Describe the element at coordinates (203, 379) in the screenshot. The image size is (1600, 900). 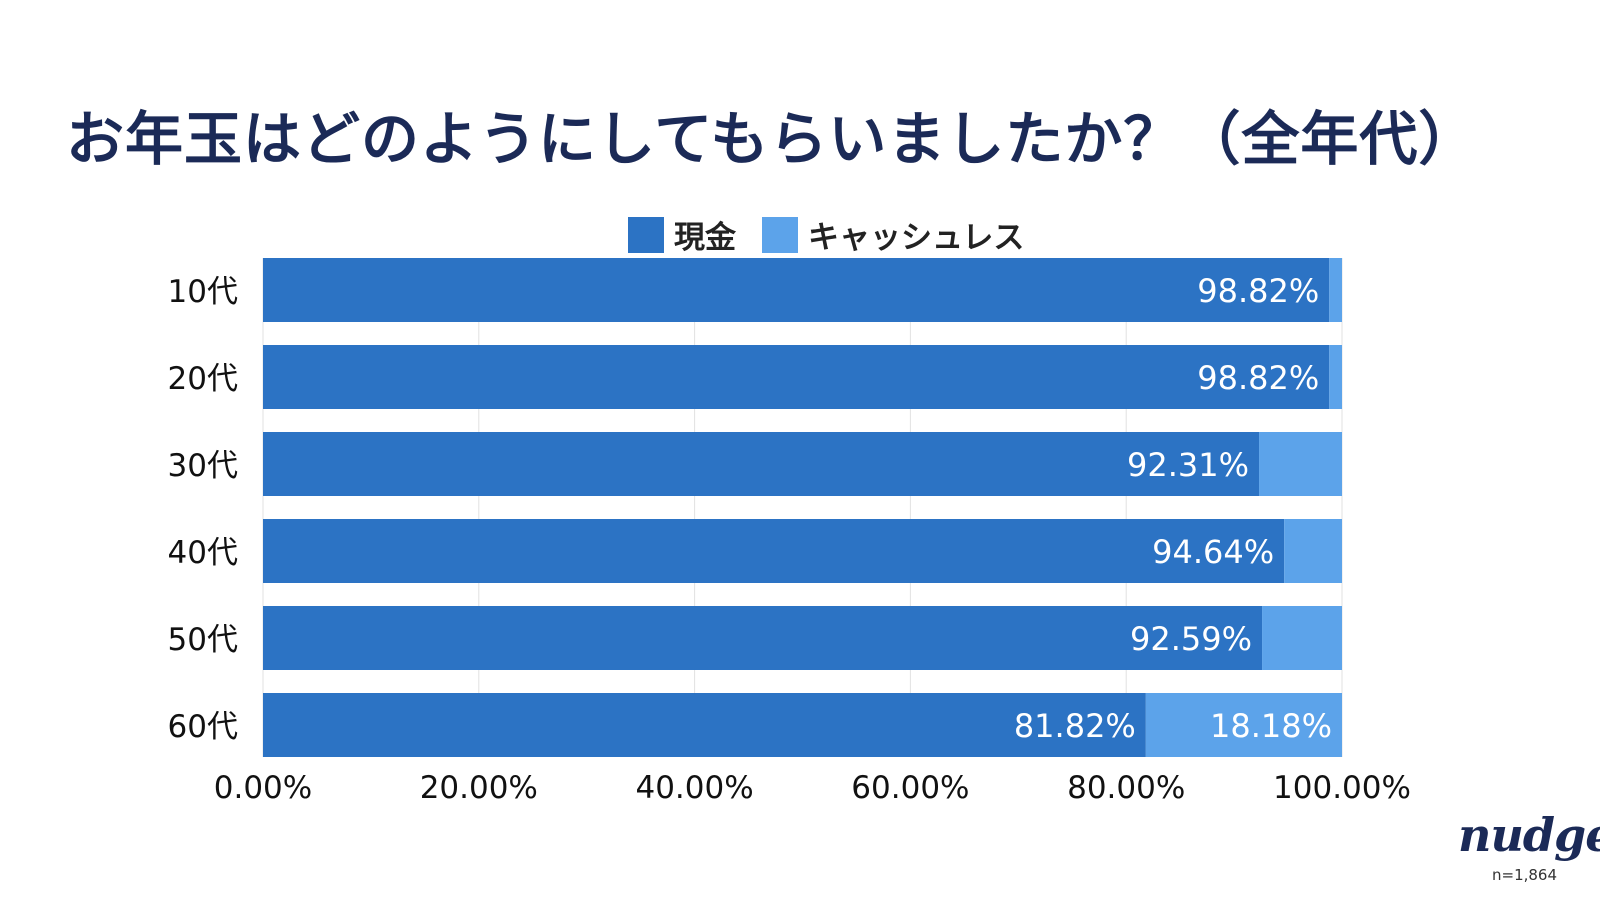
I see `category-label: 20代` at that location.